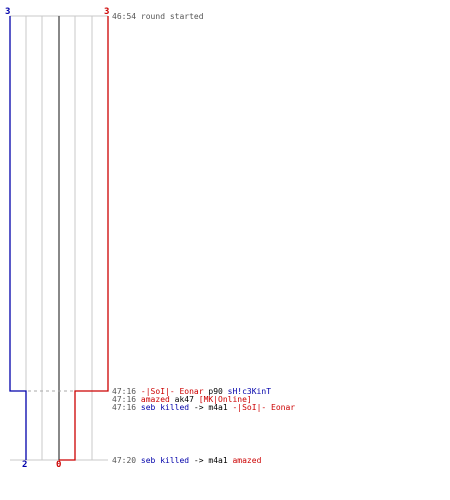 Image resolution: width=450 pixels, height=500 pixels. Describe the element at coordinates (215, 391) in the screenshot. I see `weapon-name: p90` at that location.